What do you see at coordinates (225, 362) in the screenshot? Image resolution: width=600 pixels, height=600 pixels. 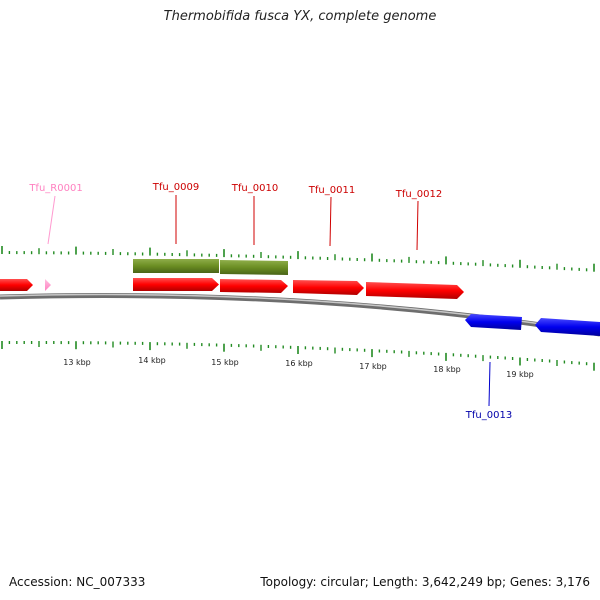 I see `scale-label: 15 kbp` at bounding box center [225, 362].